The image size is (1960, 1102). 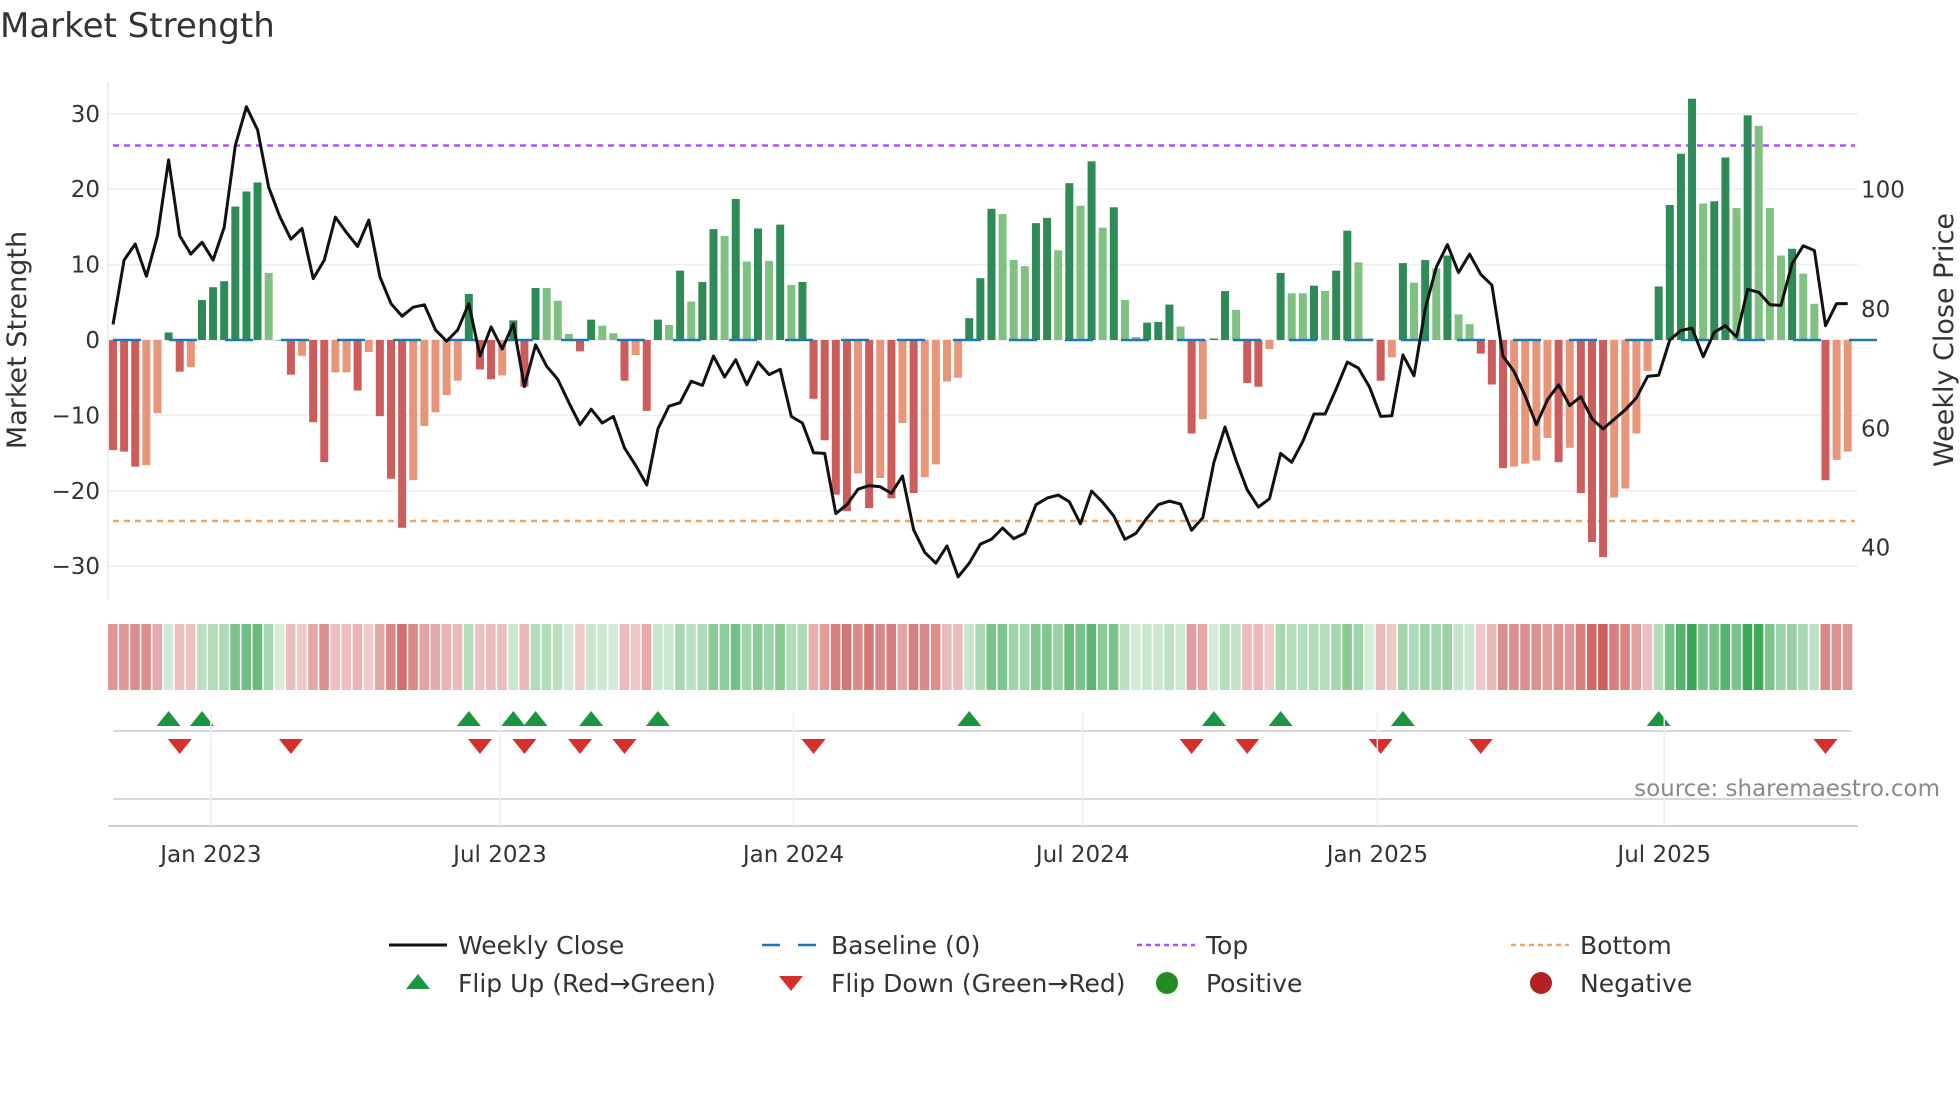 I want to click on legend-item: Baseline (0), so click(x=871, y=945).